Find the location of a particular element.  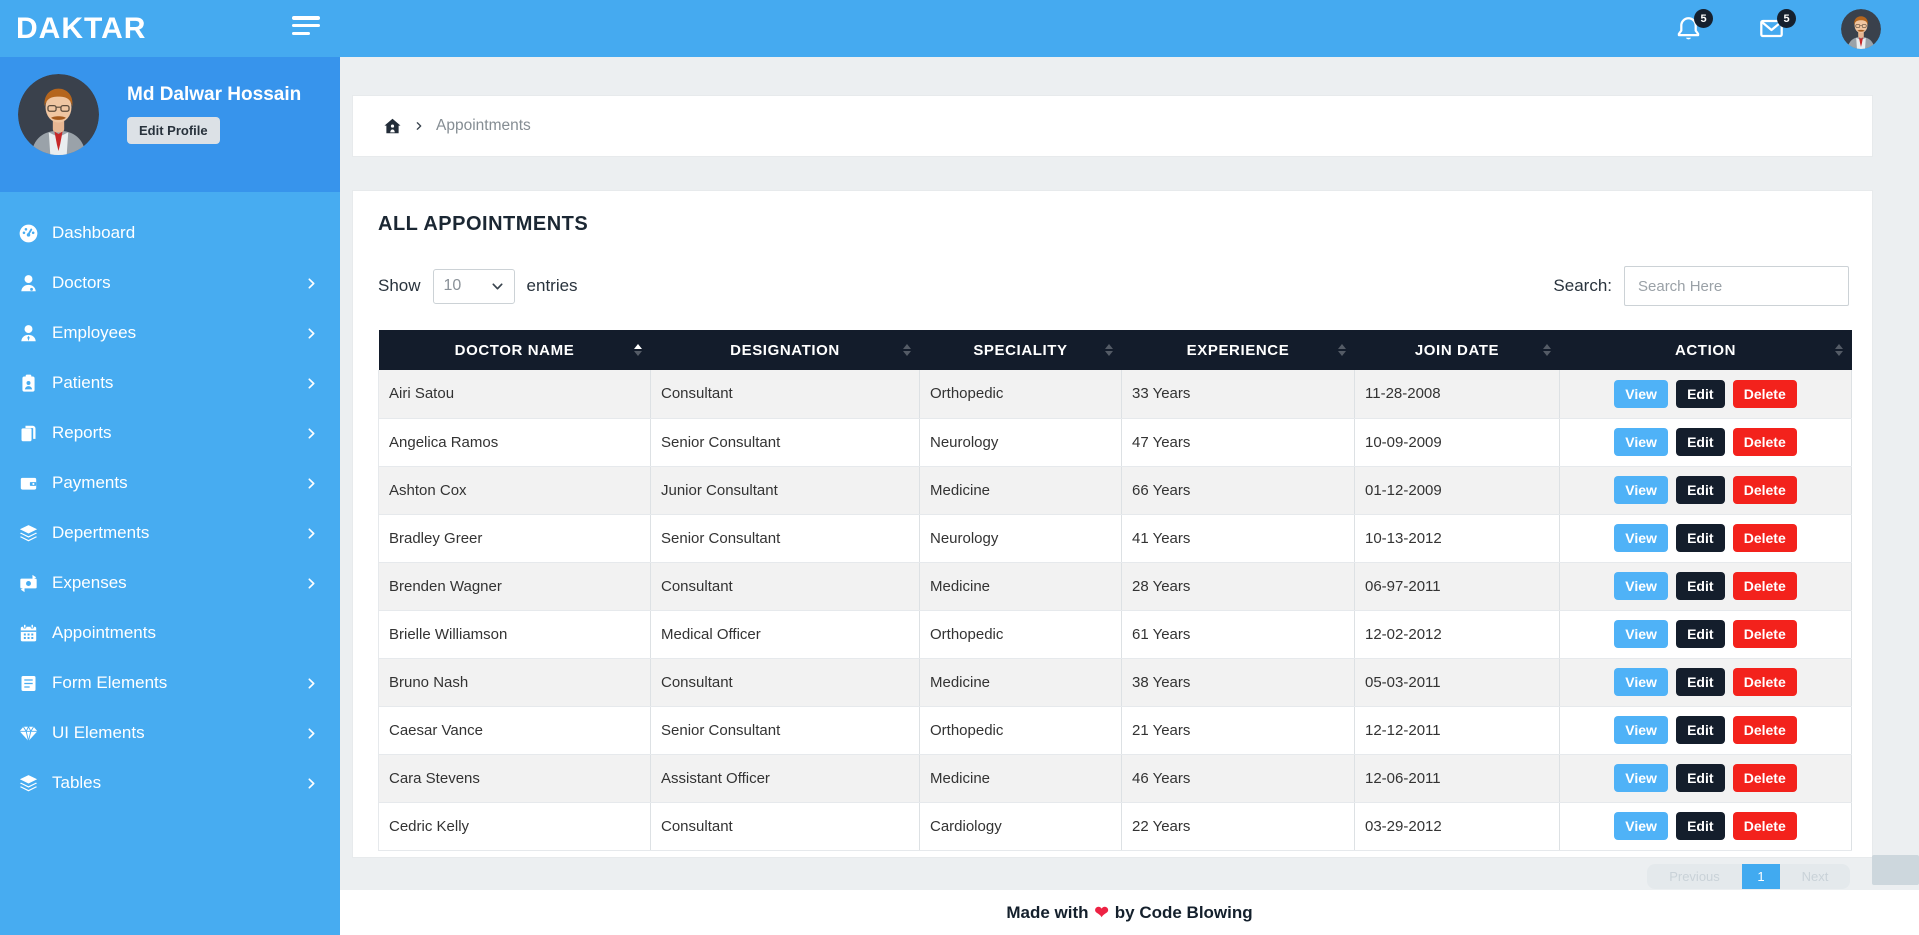

profile-name: Md Dalwar Hossain is located at coordinates (214, 94).